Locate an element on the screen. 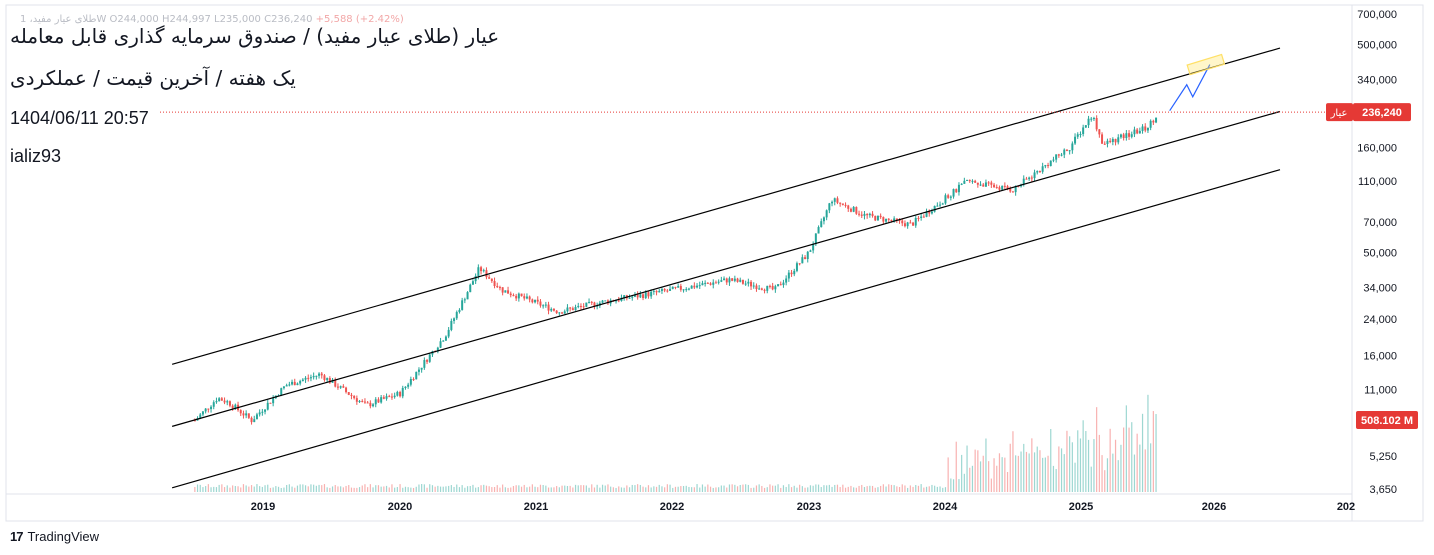 The image size is (1434, 555). tradingview-brand: 17 TradingView is located at coordinates (54, 536).